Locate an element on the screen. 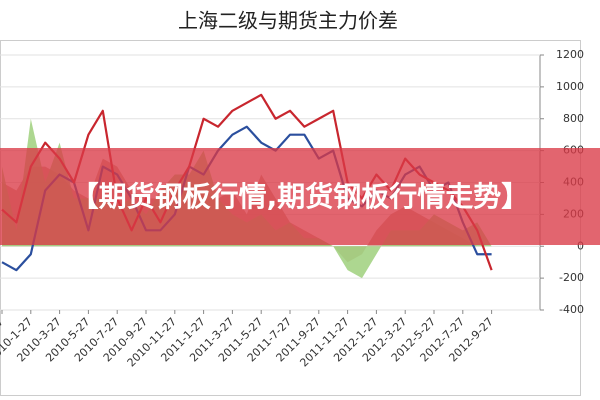 The image size is (600, 400). y-tick-label: 0 is located at coordinates (580, 245).